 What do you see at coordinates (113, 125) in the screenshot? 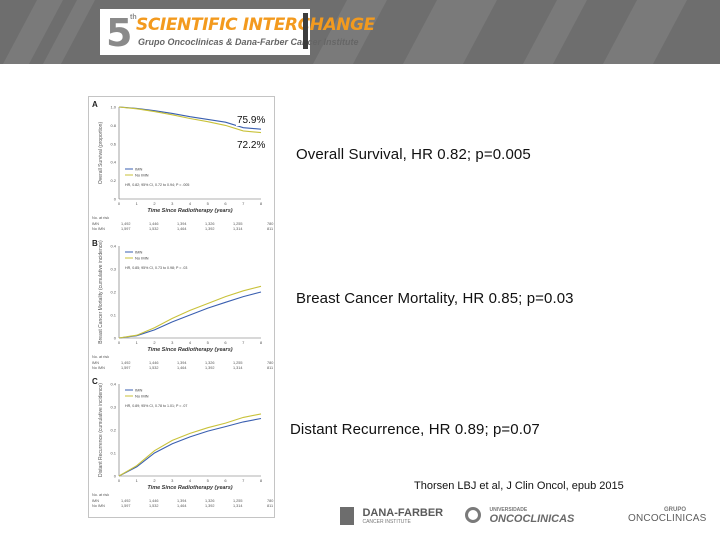
I see `y-tick-label: 0.8` at bounding box center [113, 125].